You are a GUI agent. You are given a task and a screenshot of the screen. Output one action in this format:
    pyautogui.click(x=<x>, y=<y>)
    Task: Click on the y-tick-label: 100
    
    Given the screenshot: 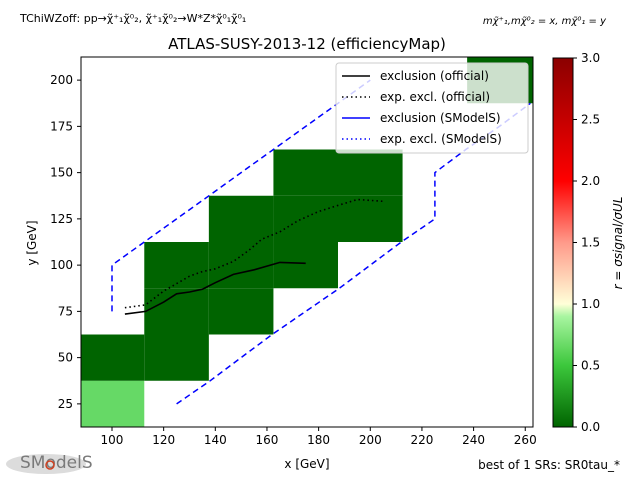 What is the action you would take?
    pyautogui.click(x=61, y=265)
    